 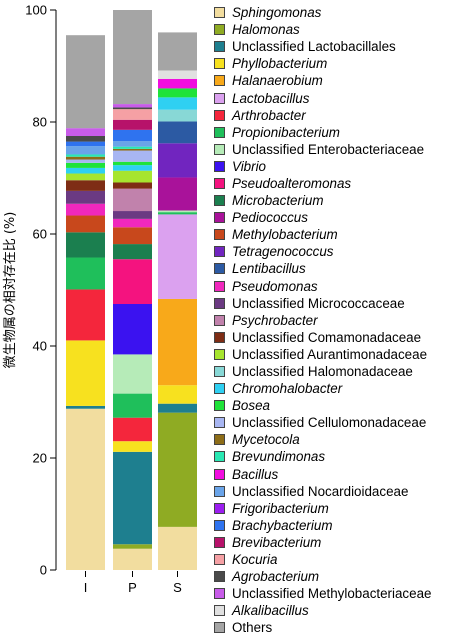 I want to click on legend-label: Pseudoalteromonas, so click(x=292, y=183).